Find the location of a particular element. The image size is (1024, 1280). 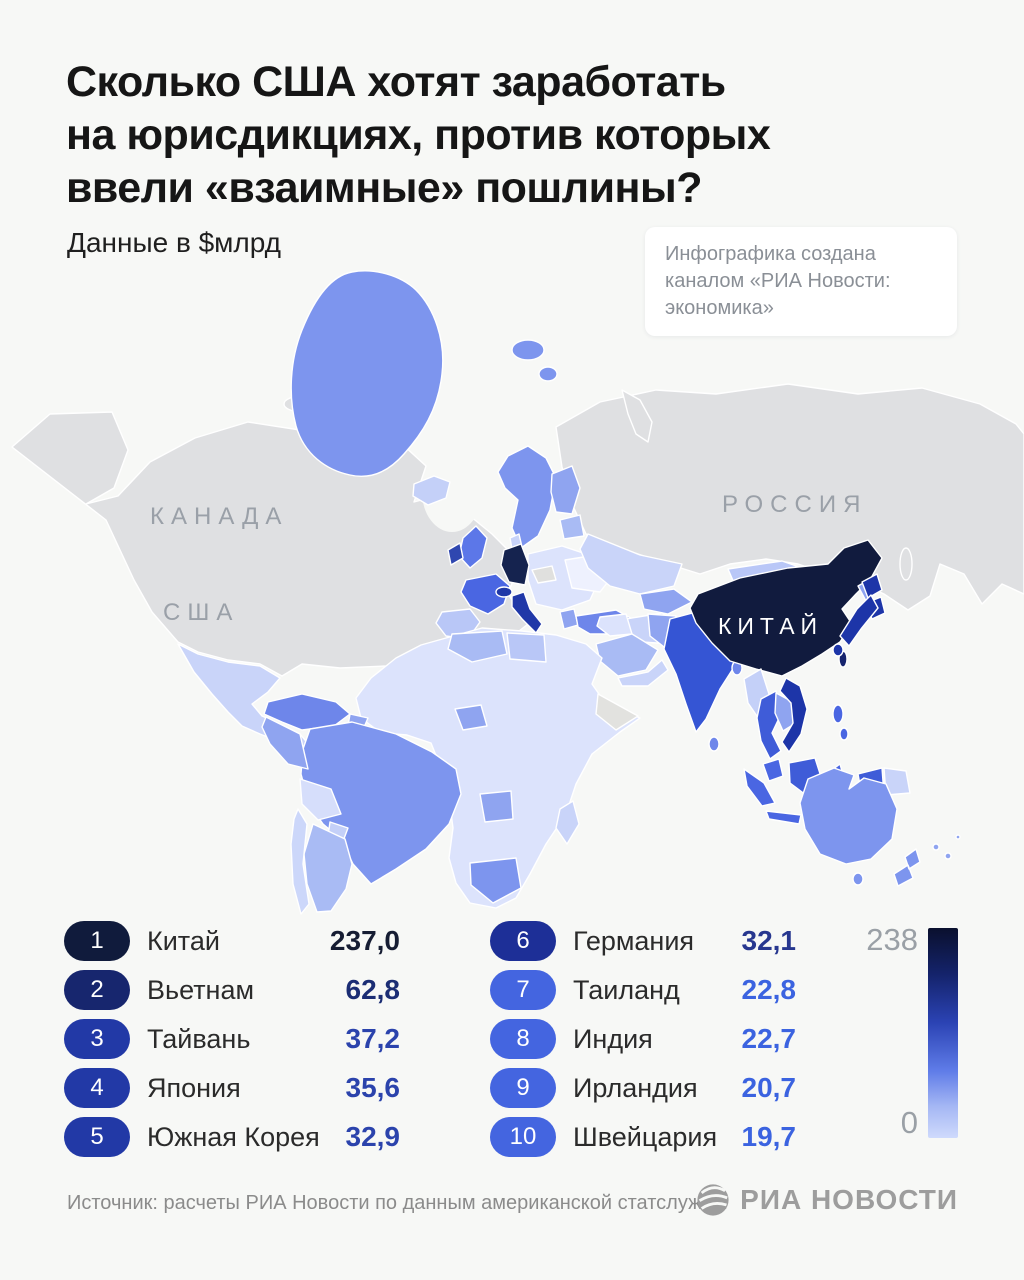

map-greece is located at coordinates (569, 619).